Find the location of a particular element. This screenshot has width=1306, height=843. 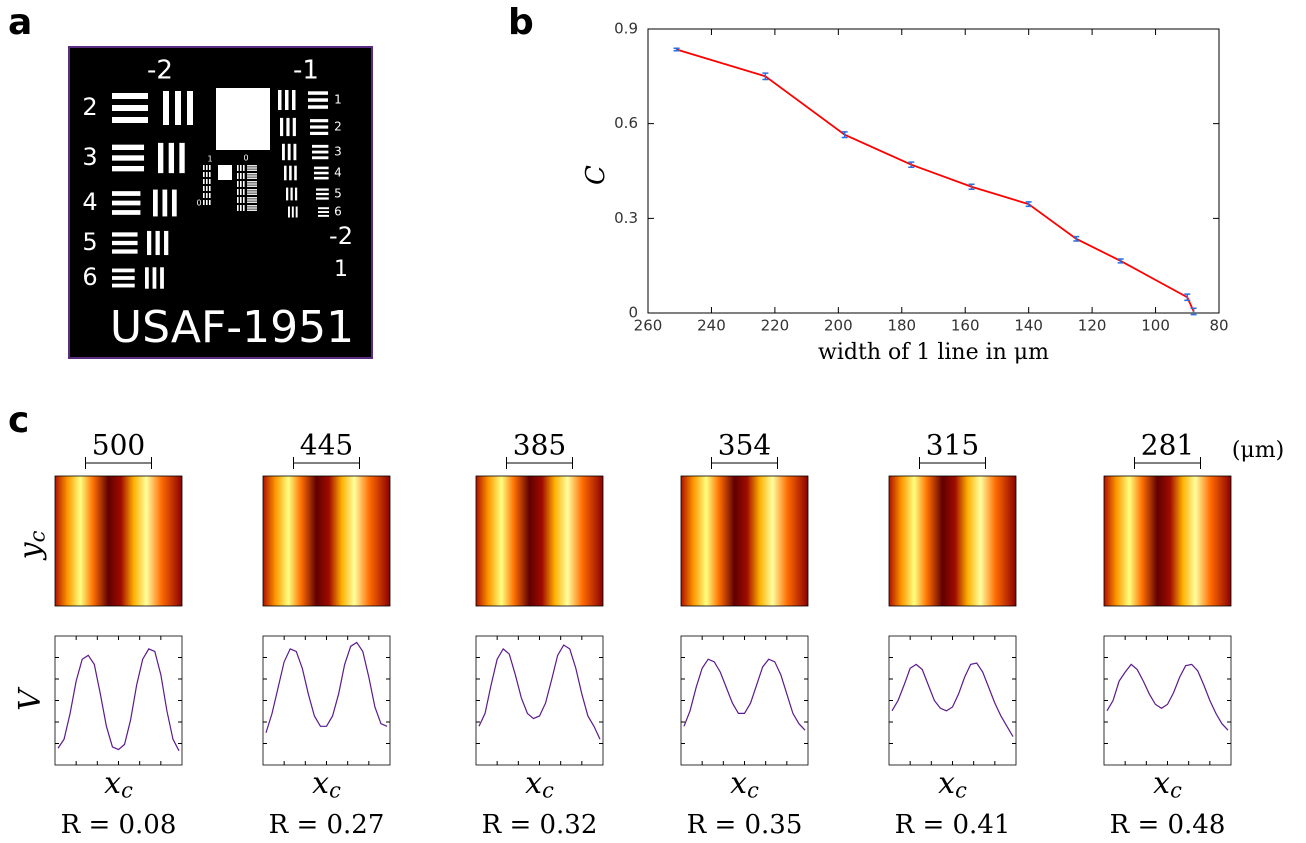

x-tick-label: 240 is located at coordinates (711, 326).